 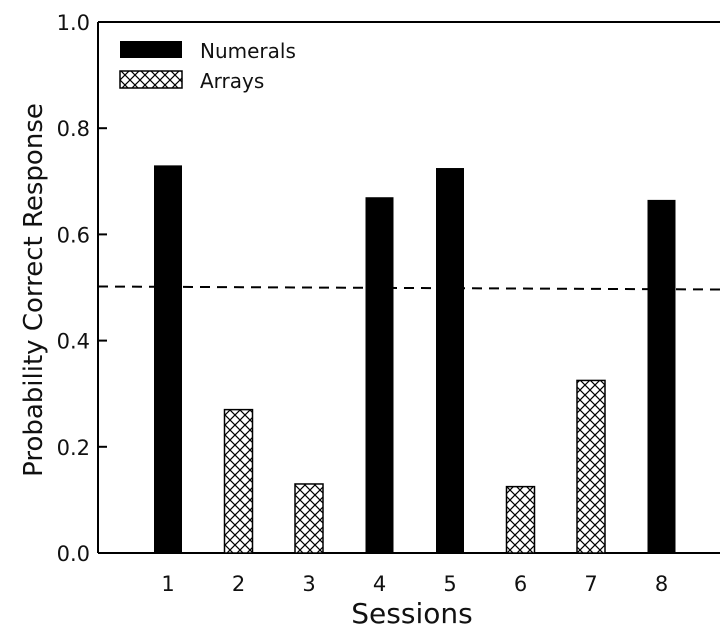 I want to click on legend-swatch-numerals, so click(x=151, y=49).